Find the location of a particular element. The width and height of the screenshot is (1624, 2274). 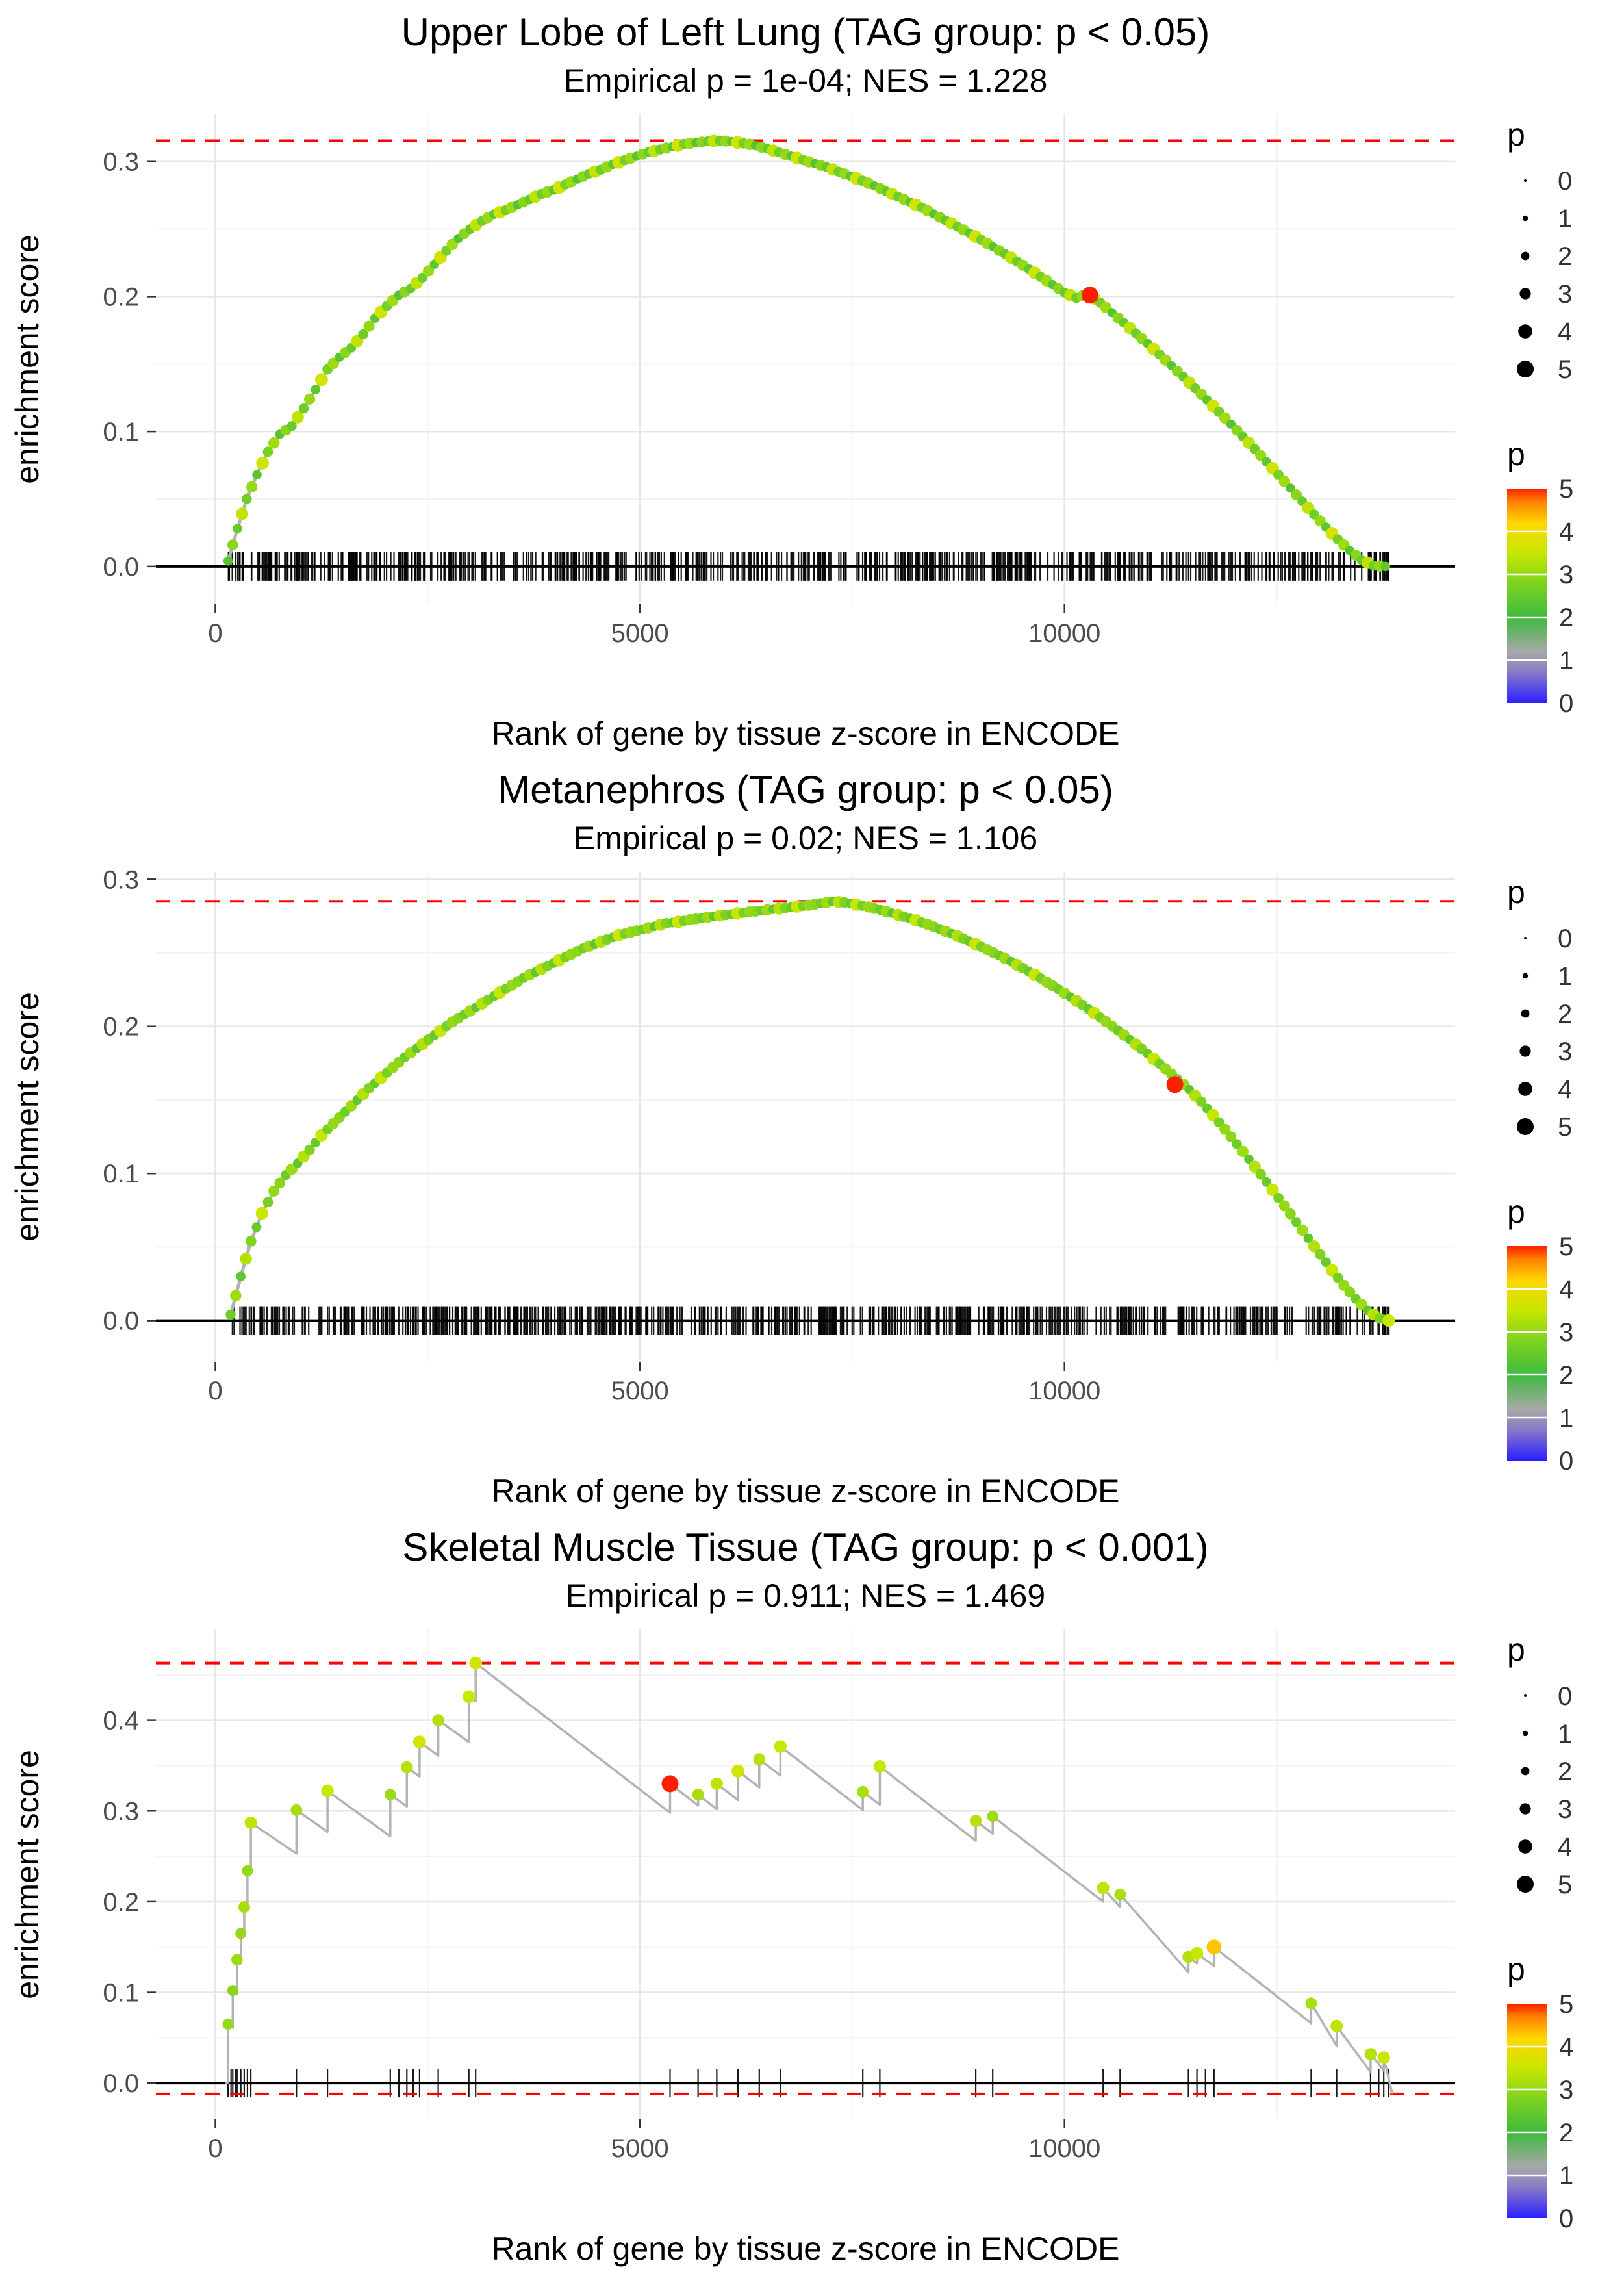

color-legend-title: p is located at coordinates (1516, 454).